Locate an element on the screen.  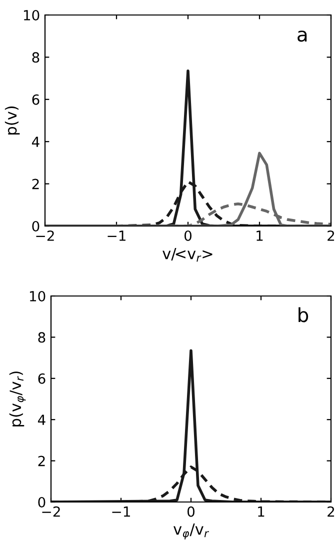
annotation: a is located at coordinates (302, 36).